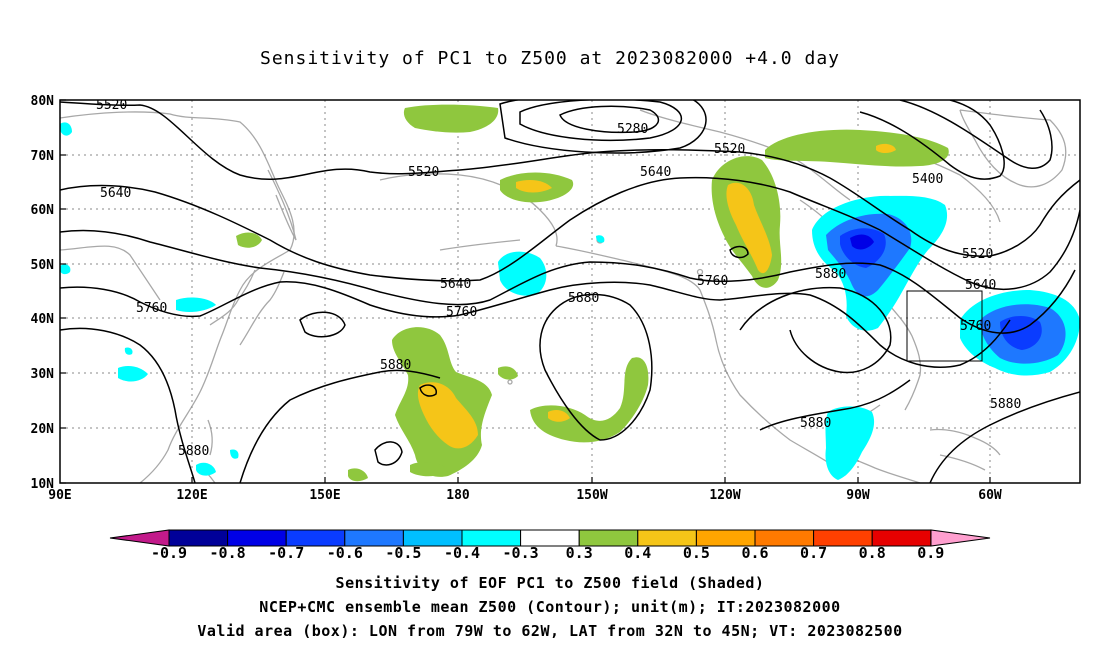 This screenshot has height=650, width=1100. Describe the element at coordinates (754, 553) in the screenshot. I see `colorbar-label: 0.6` at that location.